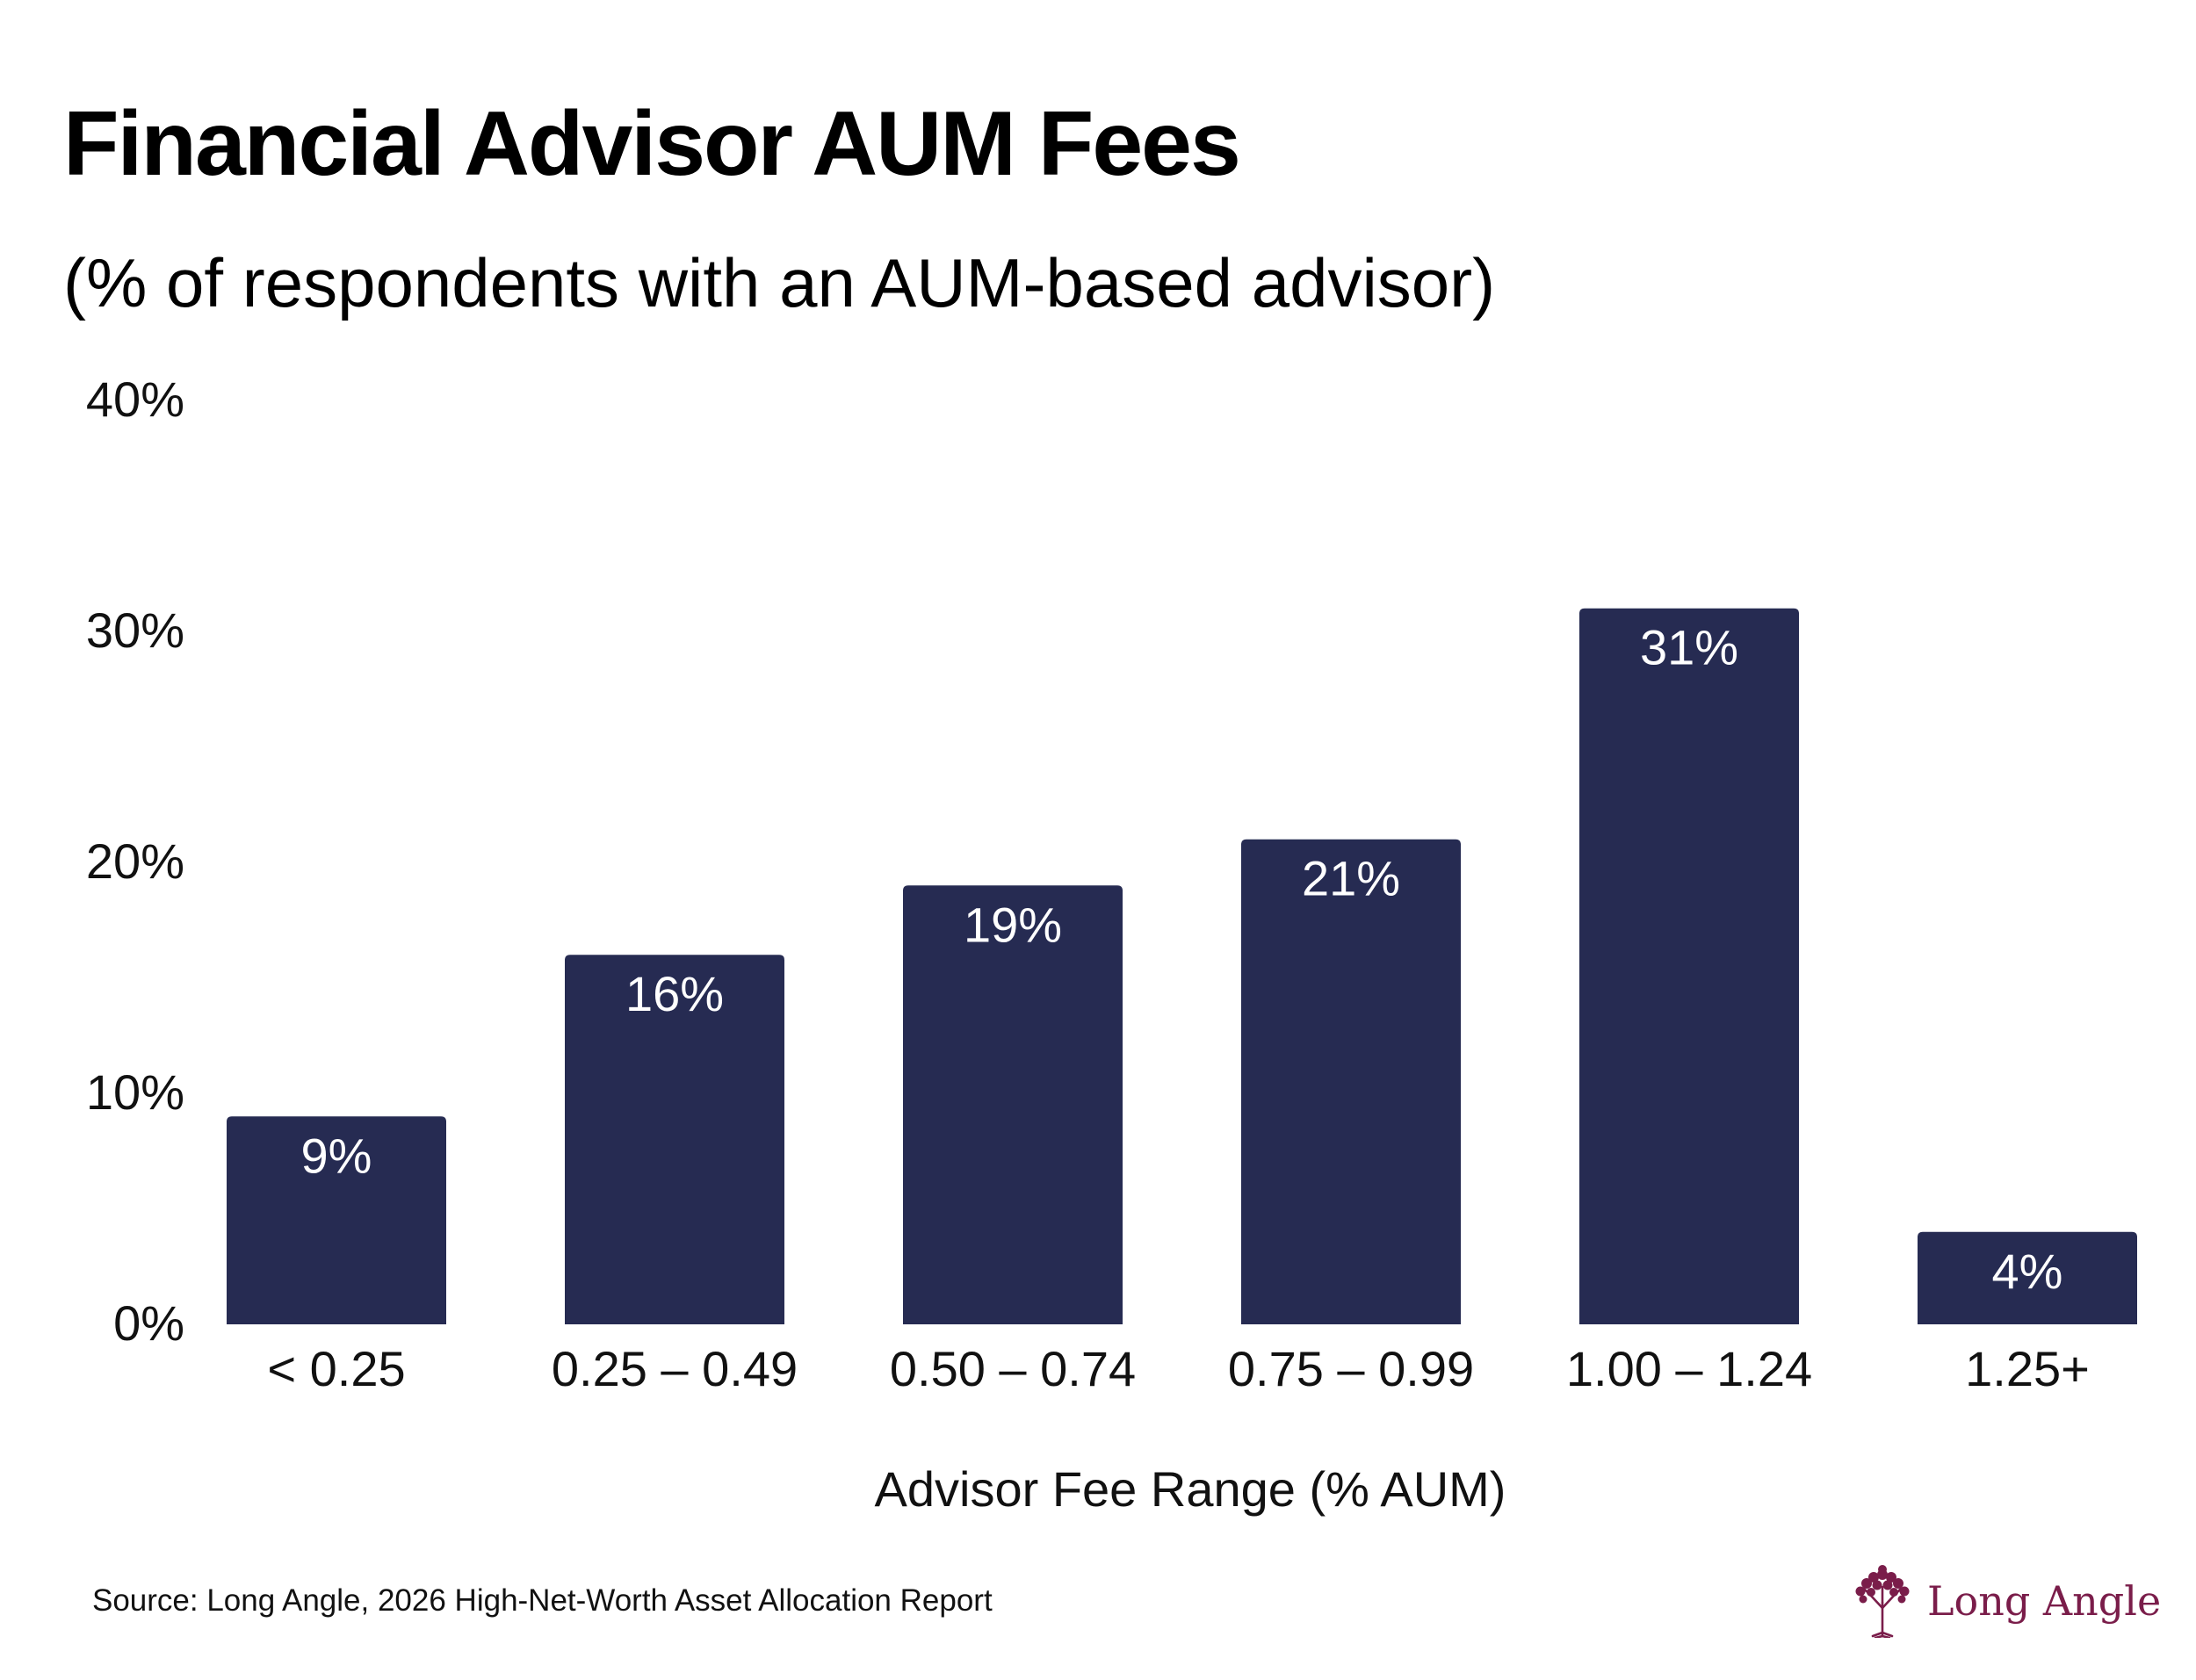 Image resolution: width=2196 pixels, height=1680 pixels. Describe the element at coordinates (1689, 647) in the screenshot. I see `bar-value-label: 31%` at that location.